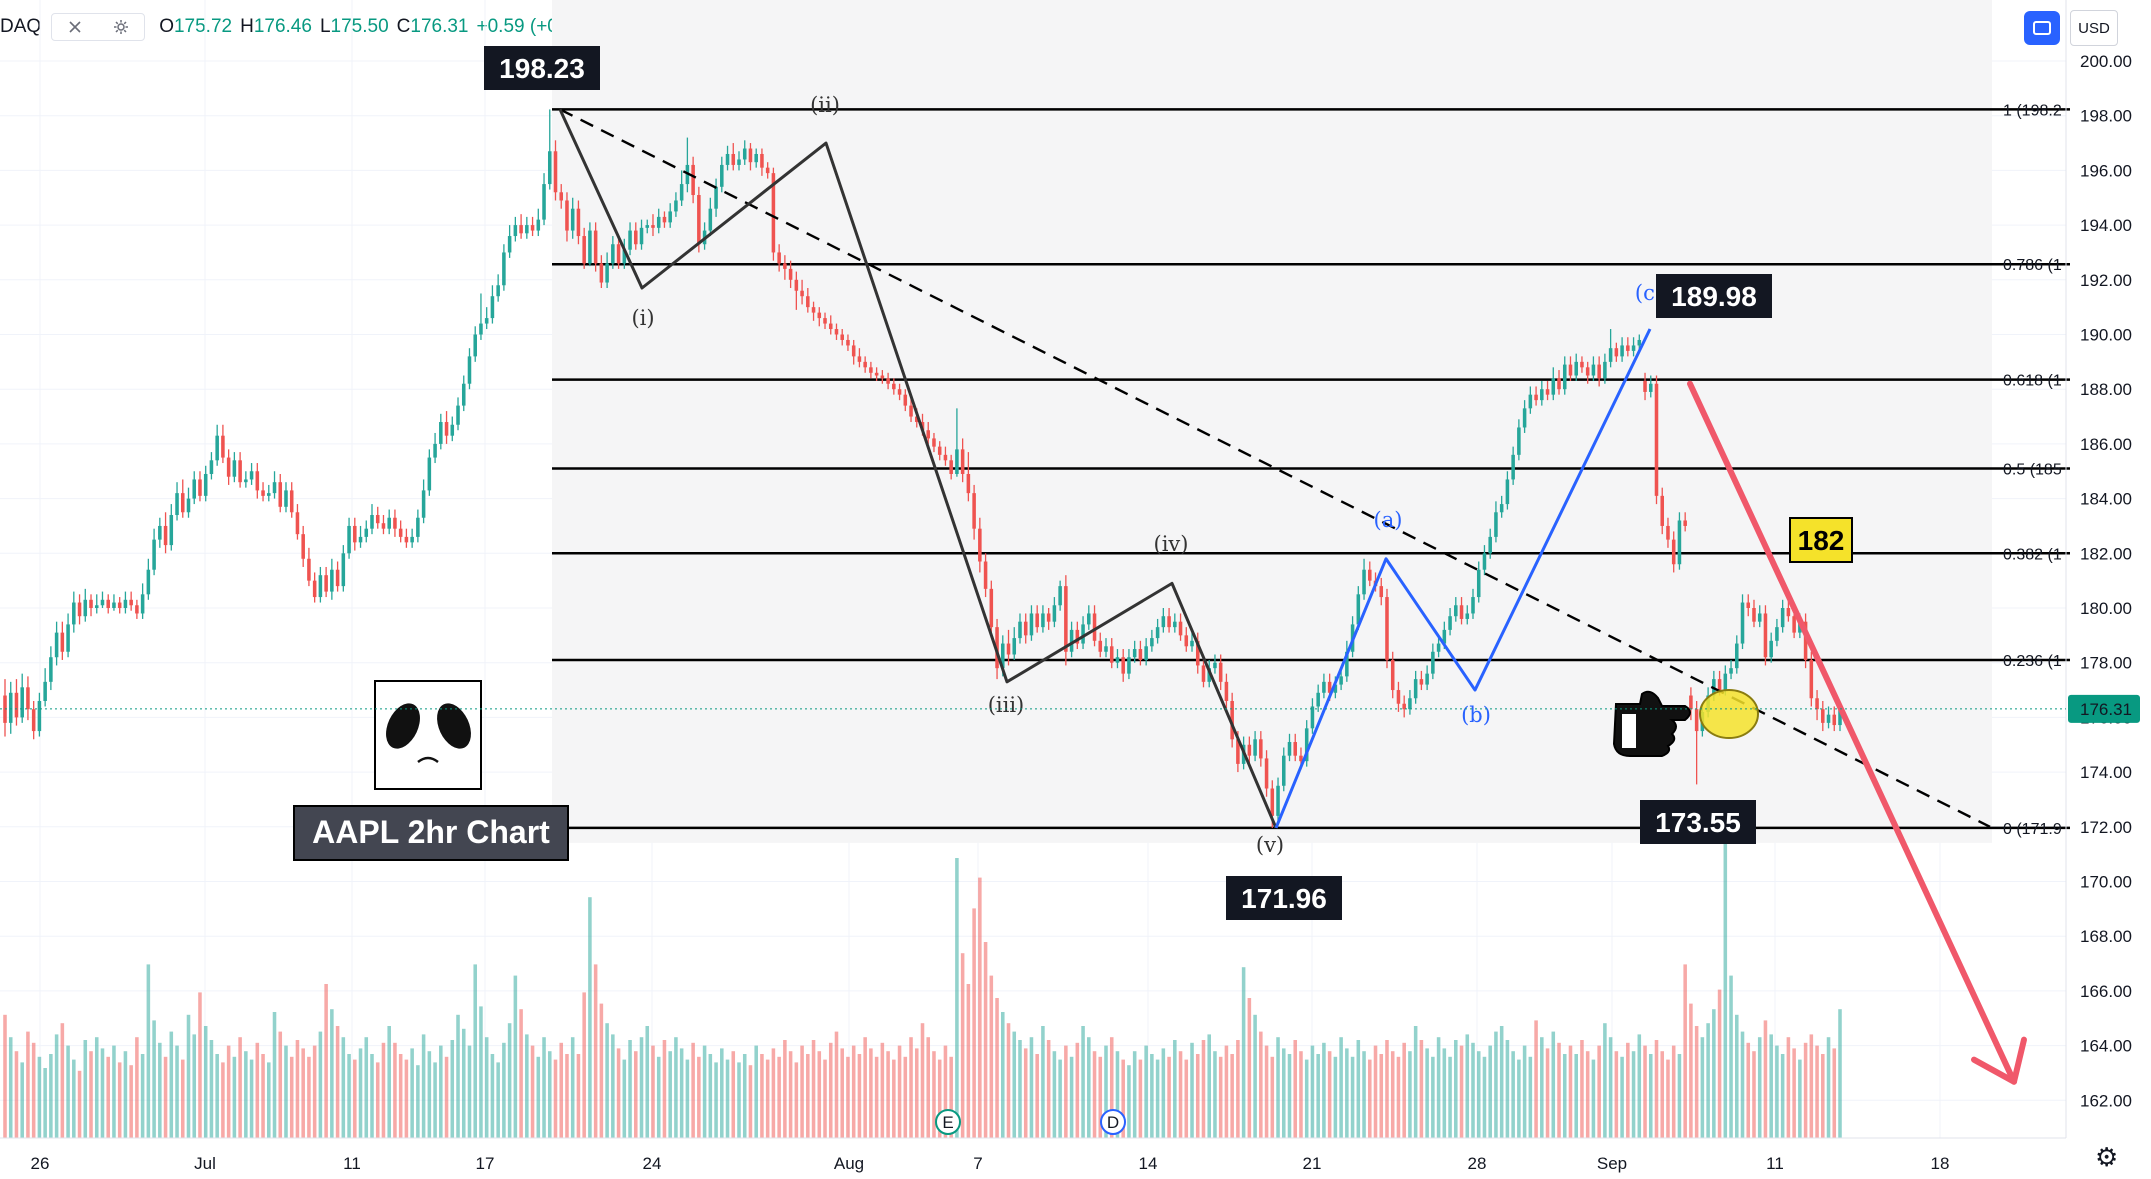 This screenshot has width=2151, height=1179. Describe the element at coordinates (1463, 578) in the screenshot. I see `abc-wave-path` at that location.